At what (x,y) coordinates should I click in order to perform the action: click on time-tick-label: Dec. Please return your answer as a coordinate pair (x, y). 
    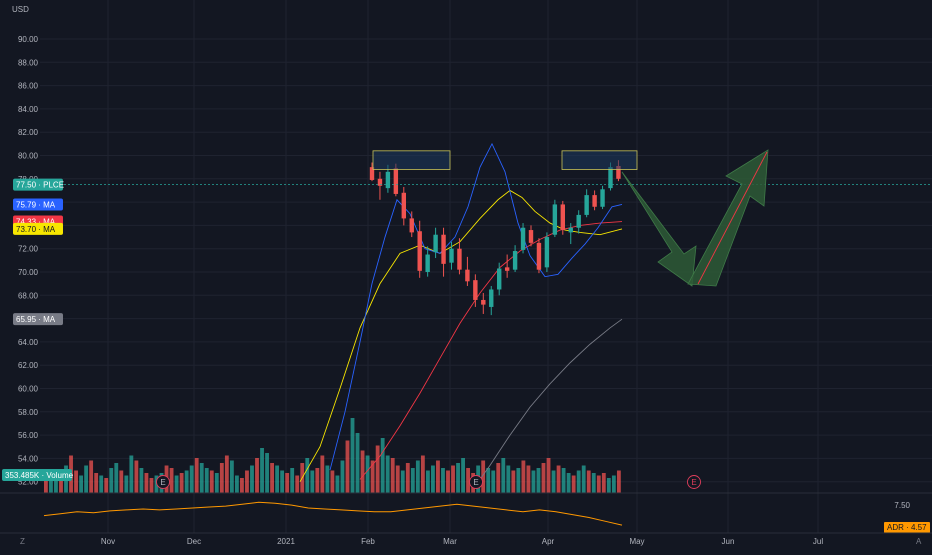
    Looking at the image, I should click on (194, 541).